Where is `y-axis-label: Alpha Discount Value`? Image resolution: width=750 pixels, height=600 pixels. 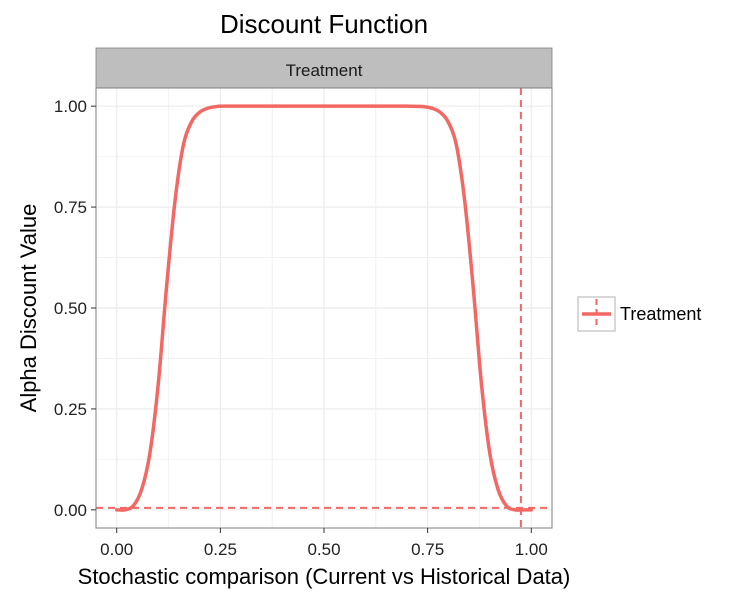 y-axis-label: Alpha Discount Value is located at coordinates (28, 308).